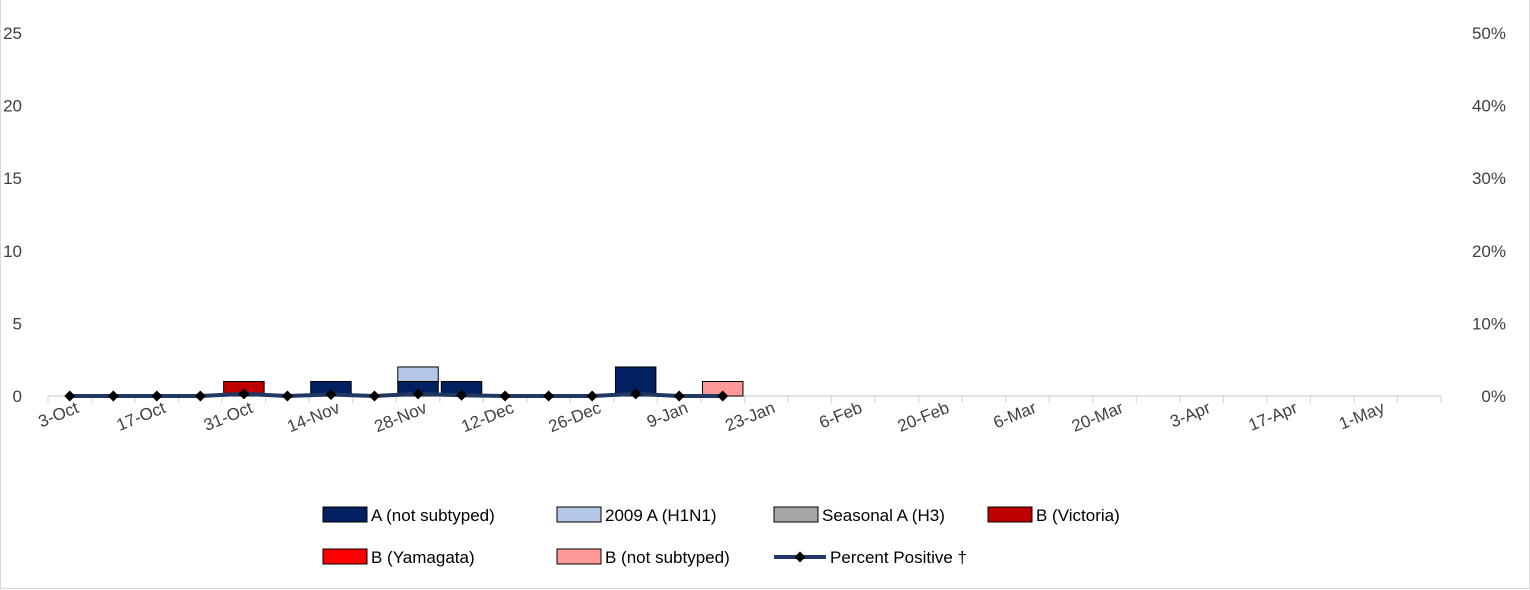 The height and width of the screenshot is (590, 1530). What do you see at coordinates (1361, 415) in the screenshot?
I see `x-tick-label: 1-May` at bounding box center [1361, 415].